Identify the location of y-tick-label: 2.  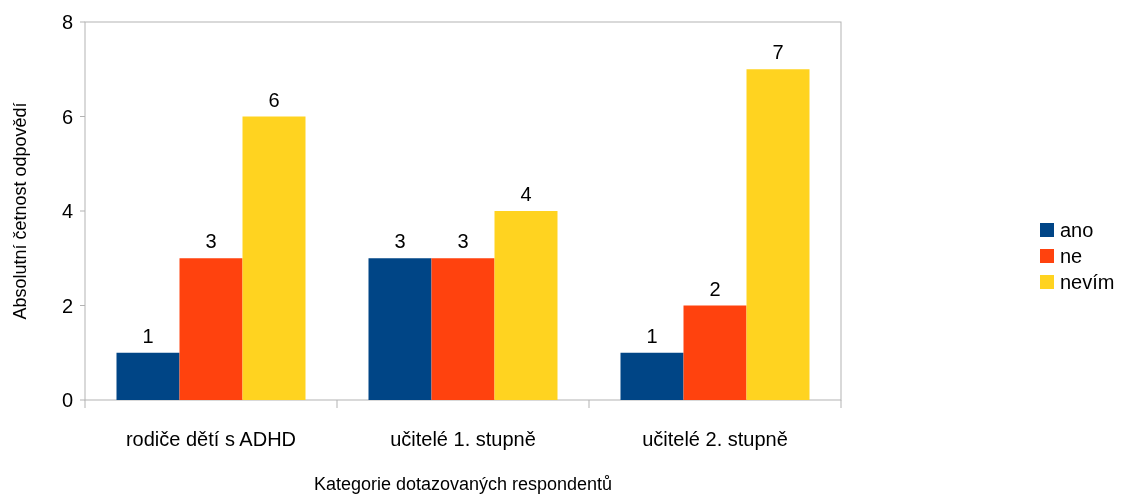
(67, 305).